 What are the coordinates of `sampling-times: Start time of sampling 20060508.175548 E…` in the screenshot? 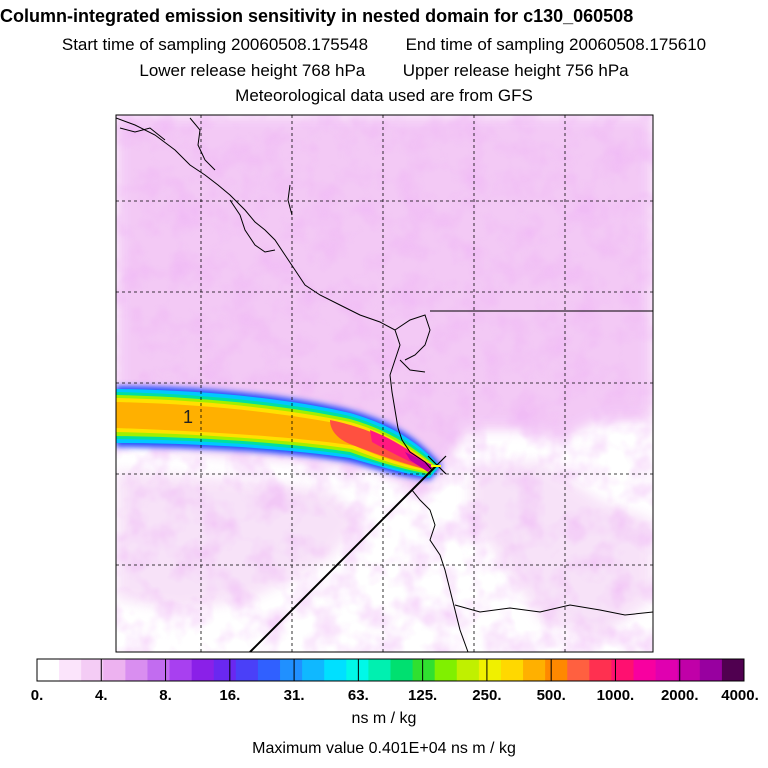 It's located at (384, 45).